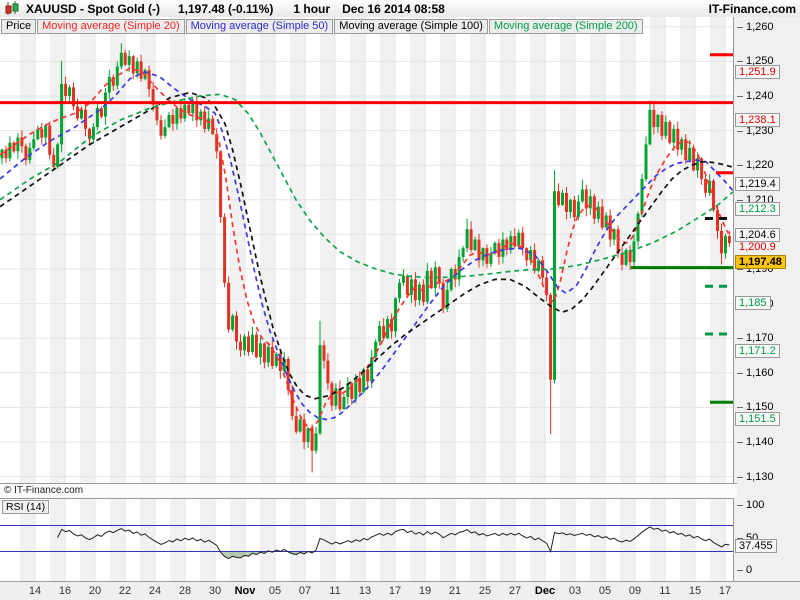 The image size is (800, 600). Describe the element at coordinates (155, 591) in the screenshot. I see `time-axis-label: 24` at that location.